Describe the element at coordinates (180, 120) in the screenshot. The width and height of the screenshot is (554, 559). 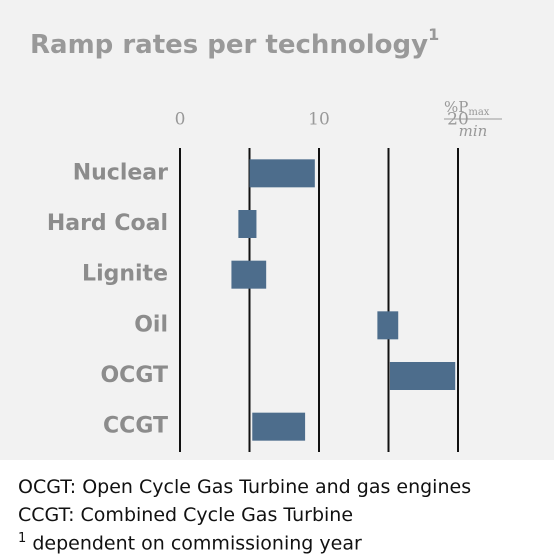
I see `x-tick-label: 0` at that location.